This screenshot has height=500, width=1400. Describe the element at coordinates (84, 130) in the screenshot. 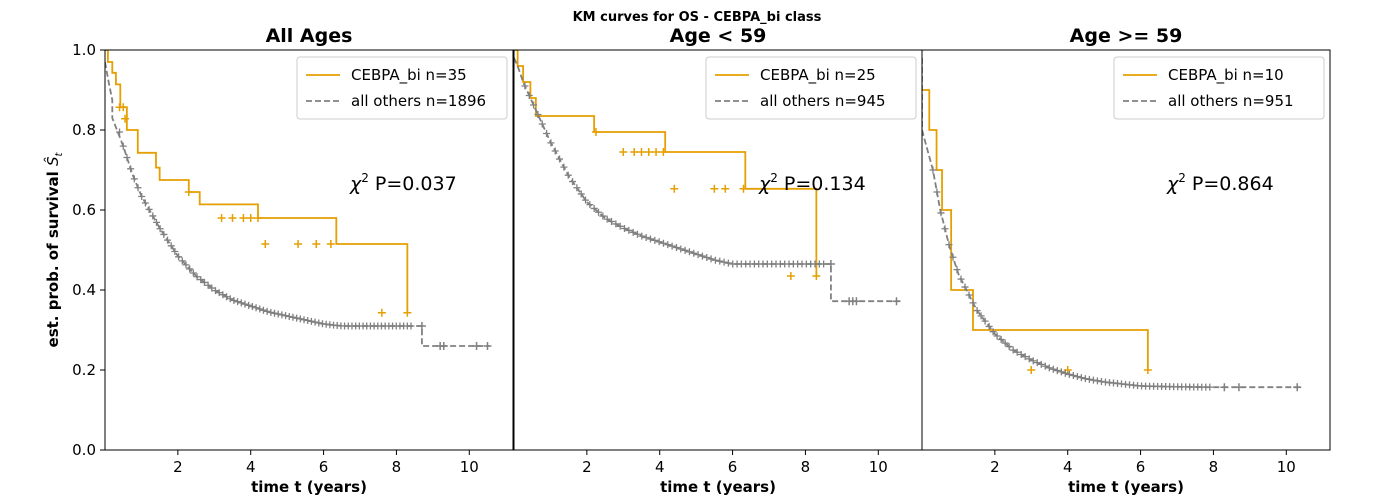

I see `y-tick-label: 0.8` at that location.